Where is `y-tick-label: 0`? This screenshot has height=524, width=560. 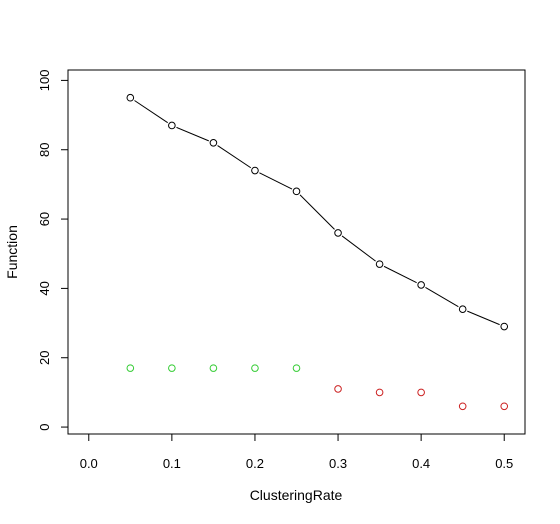 y-tick-label: 0 is located at coordinates (44, 426).